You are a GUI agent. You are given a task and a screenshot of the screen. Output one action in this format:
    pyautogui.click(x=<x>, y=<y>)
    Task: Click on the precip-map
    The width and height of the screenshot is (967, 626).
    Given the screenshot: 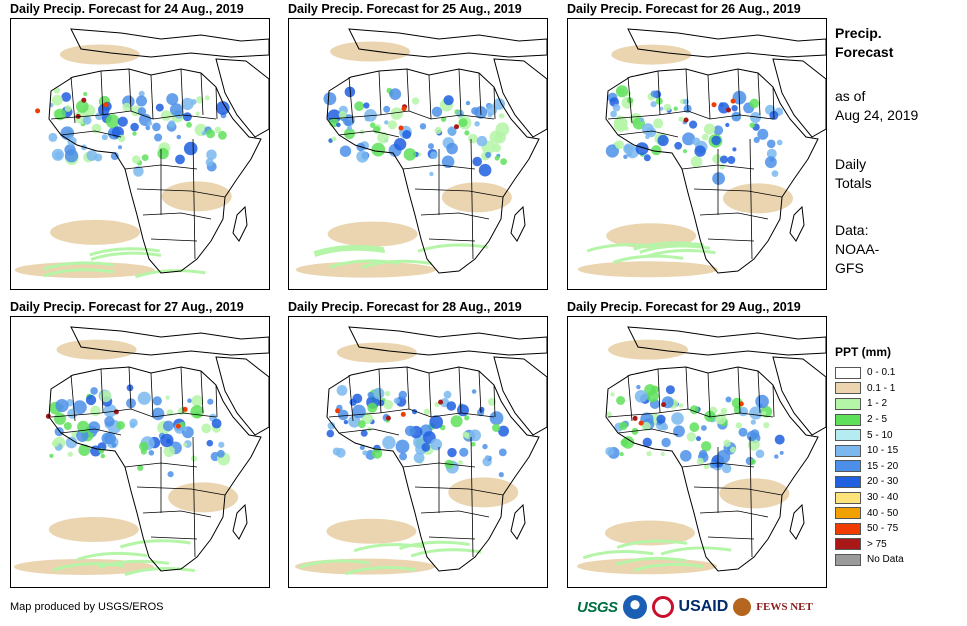 What is the action you would take?
    pyautogui.click(x=697, y=452)
    